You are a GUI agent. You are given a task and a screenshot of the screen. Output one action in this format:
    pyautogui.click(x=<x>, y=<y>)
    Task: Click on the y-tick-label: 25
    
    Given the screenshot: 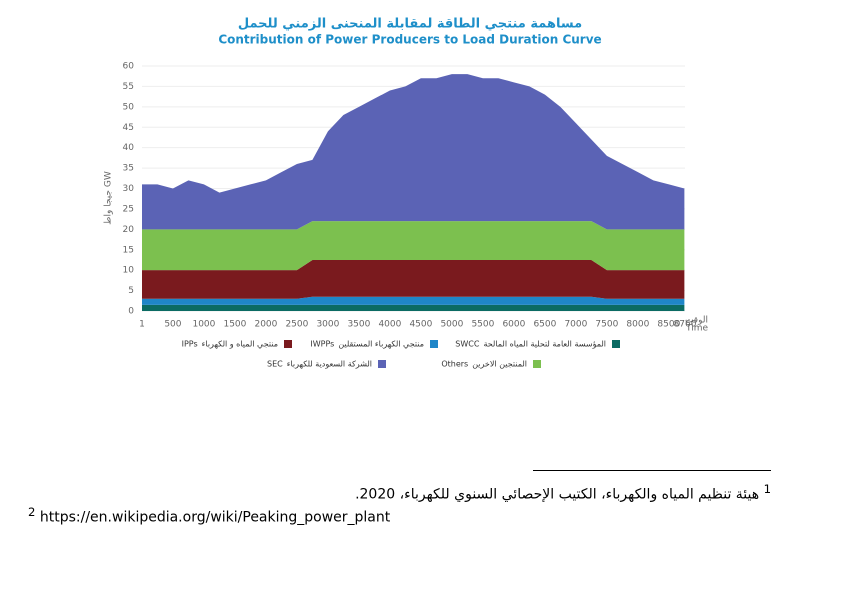 What is the action you would take?
    pyautogui.click(x=128, y=209)
    